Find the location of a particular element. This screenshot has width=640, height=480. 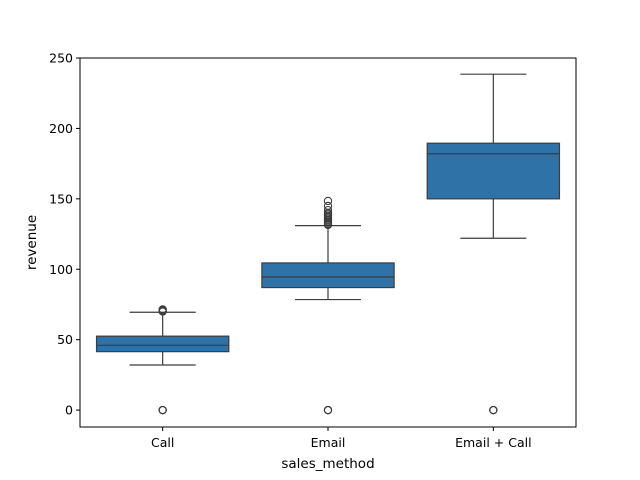

y-tick-label: 250 is located at coordinates (61, 58).